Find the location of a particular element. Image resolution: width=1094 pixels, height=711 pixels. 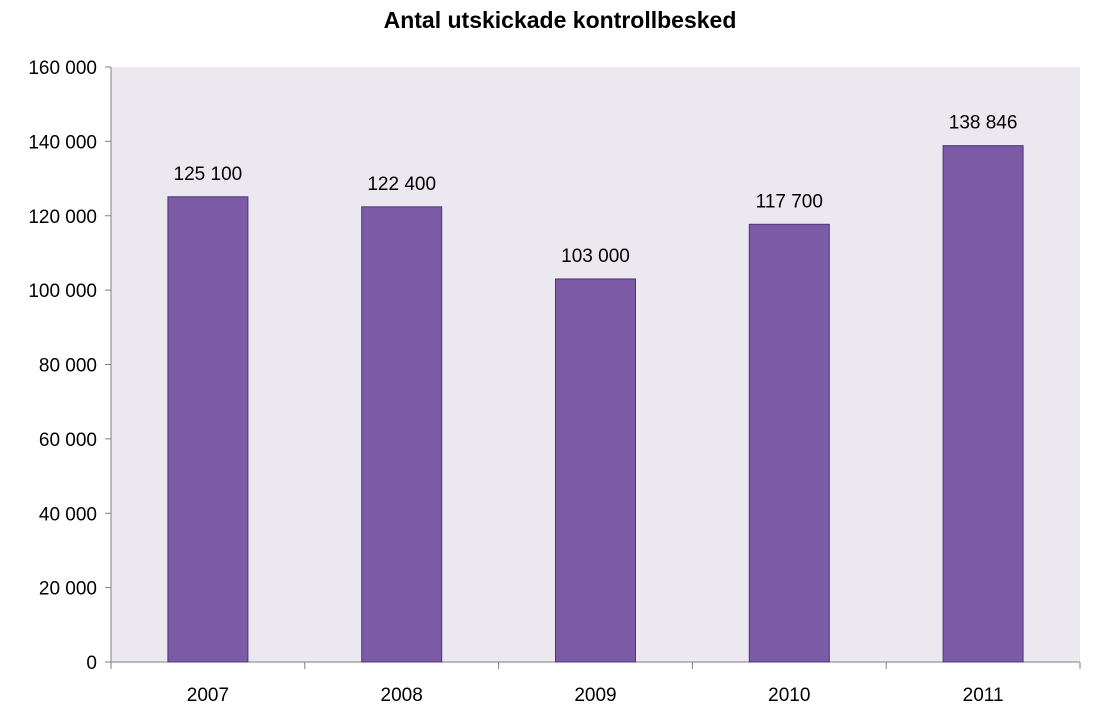

bar-2010 is located at coordinates (789, 443).